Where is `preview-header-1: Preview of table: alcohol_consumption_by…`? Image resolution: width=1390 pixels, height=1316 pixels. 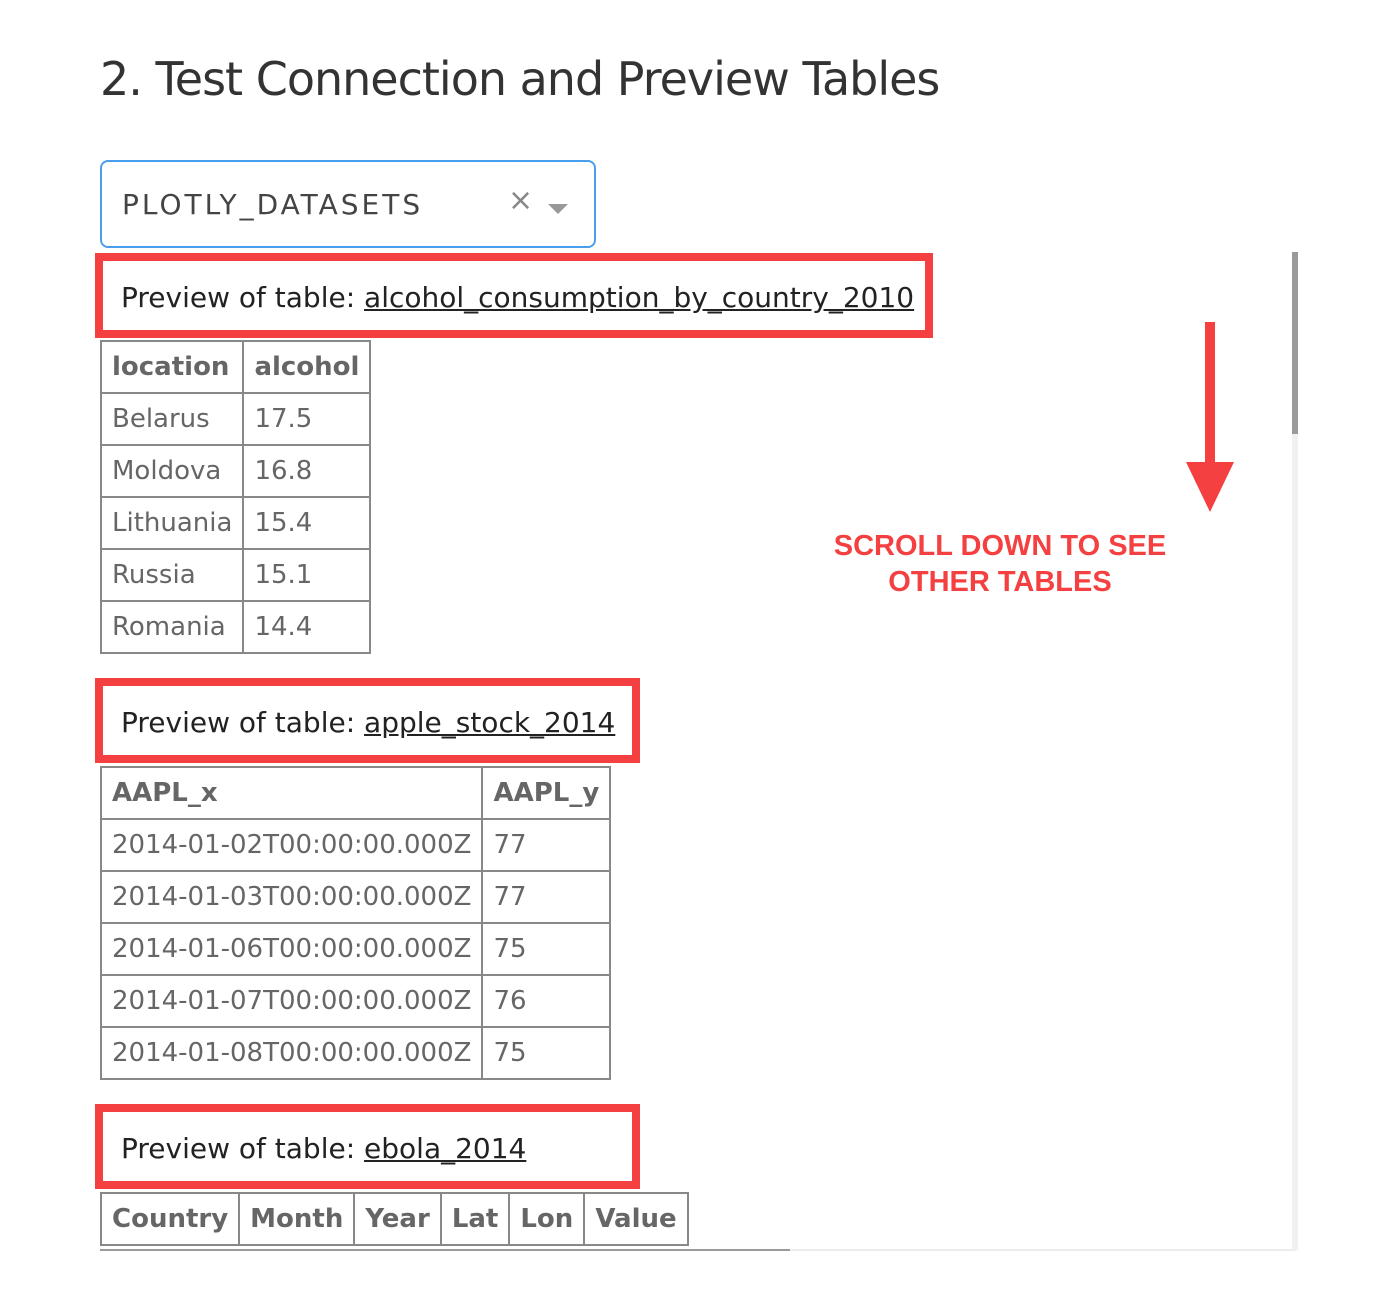
preview-header-1: Preview of table: alcohol_consumption_by… is located at coordinates (514, 295).